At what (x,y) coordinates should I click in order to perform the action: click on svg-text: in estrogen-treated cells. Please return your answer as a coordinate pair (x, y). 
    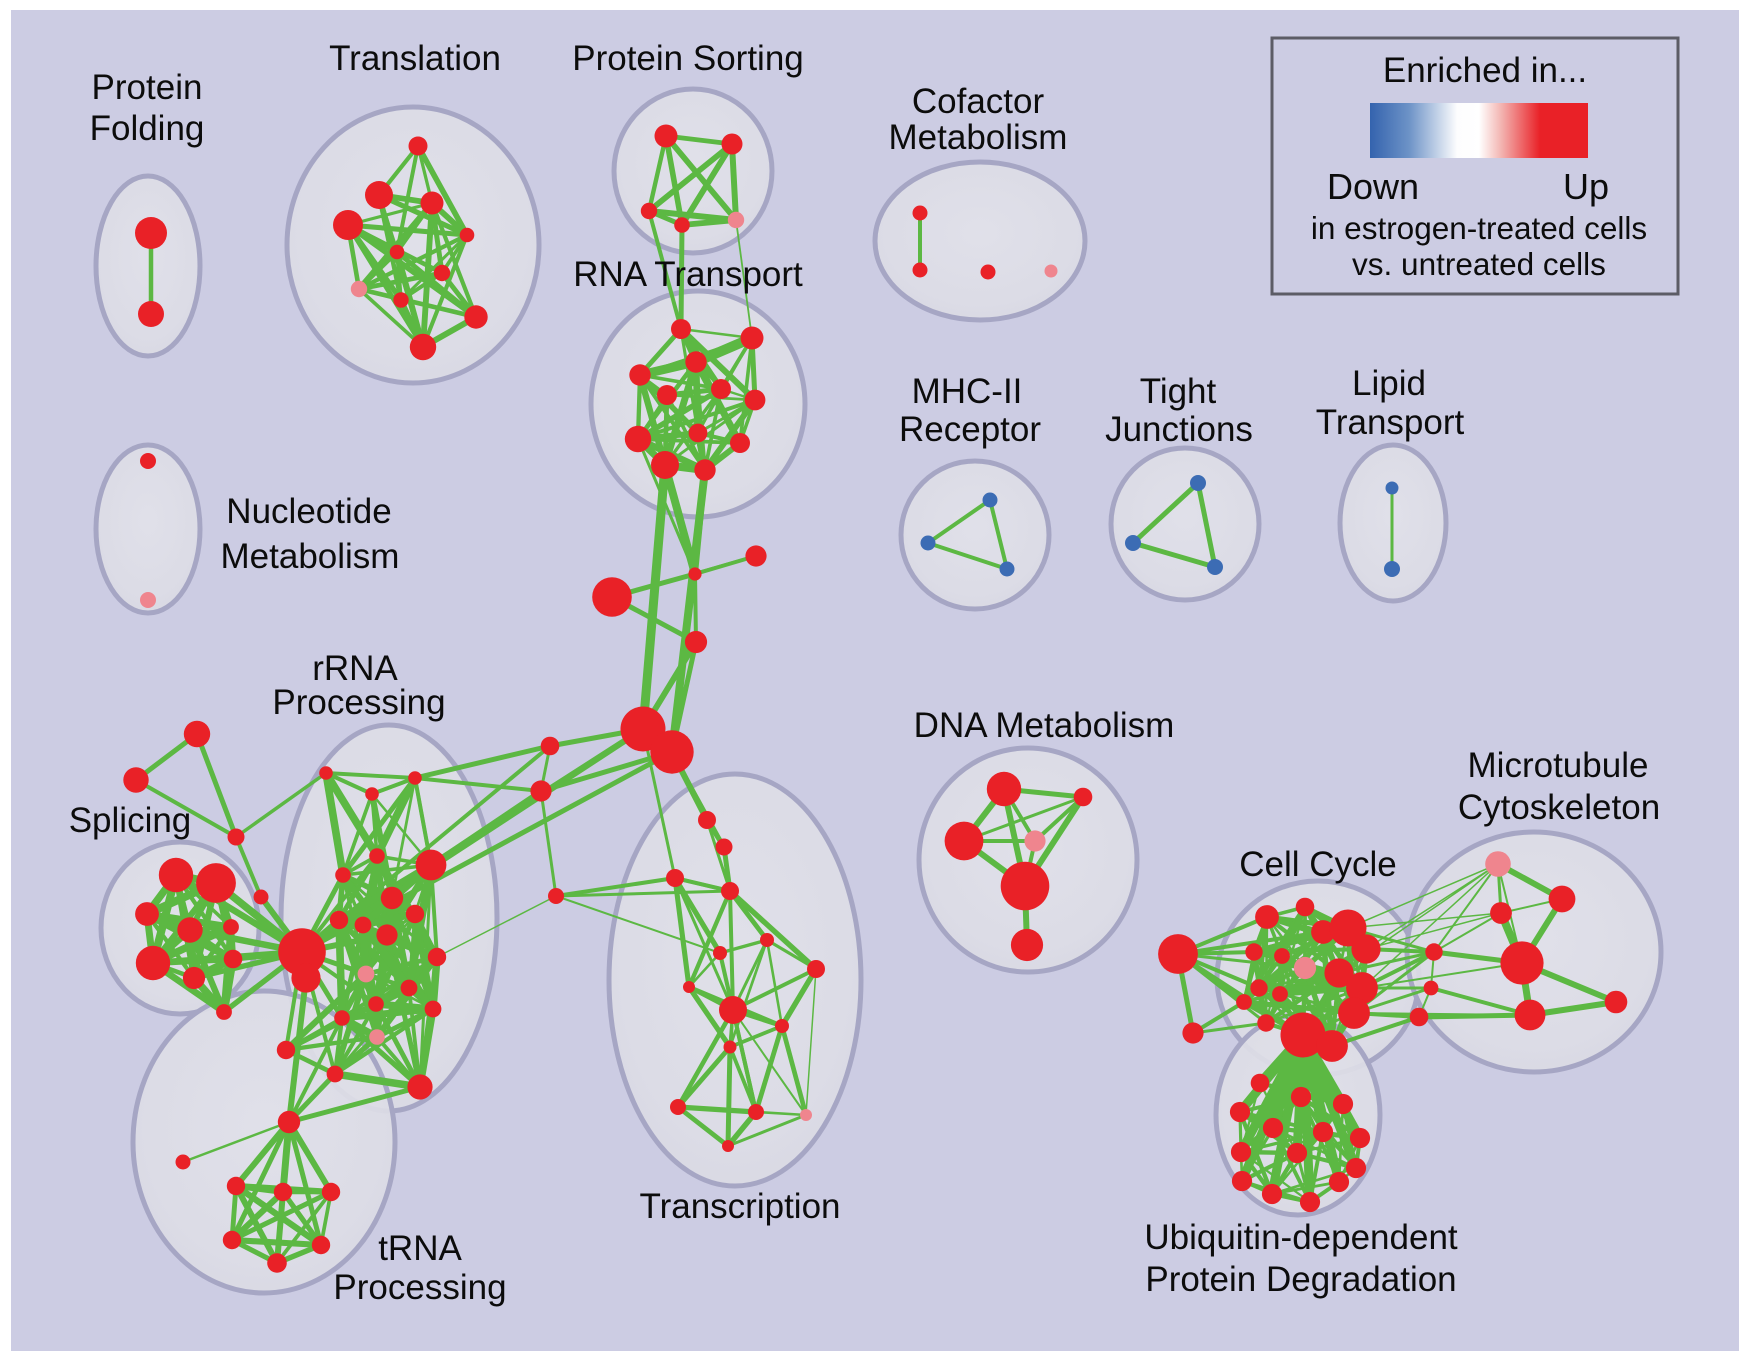
    Looking at the image, I should click on (1479, 228).